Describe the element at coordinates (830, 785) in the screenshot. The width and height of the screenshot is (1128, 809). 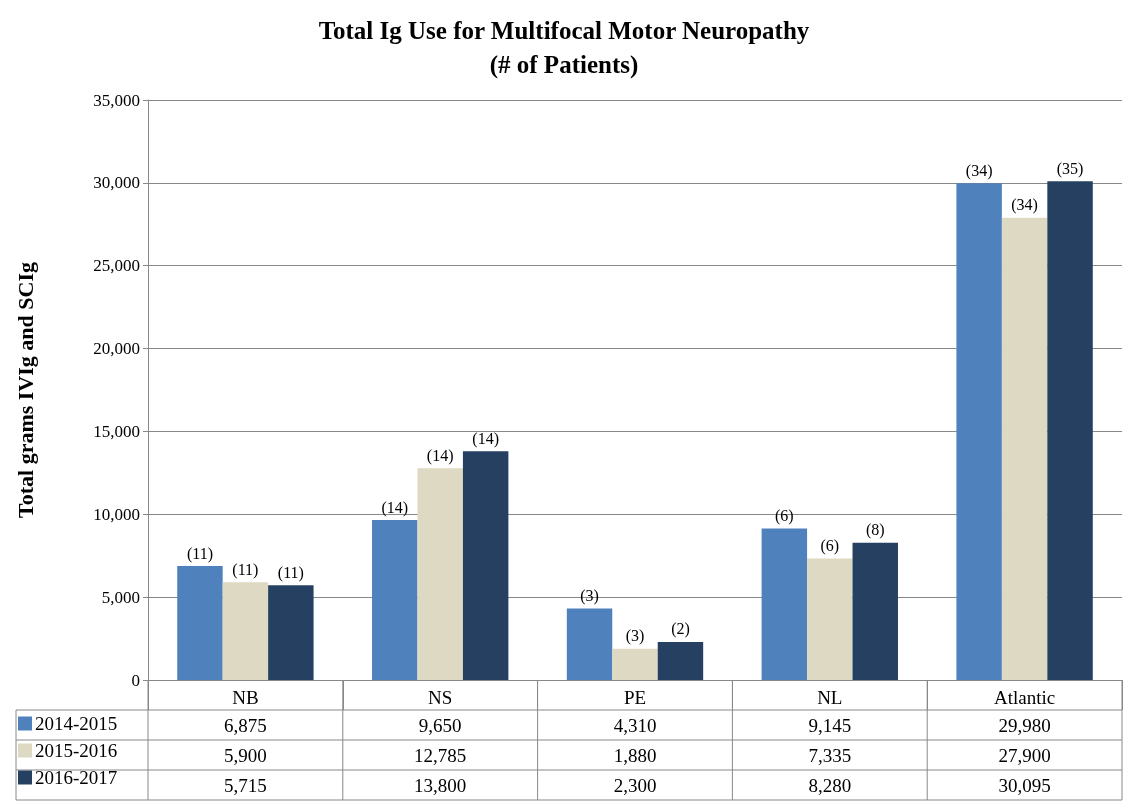
I see `data-label: 8,280` at that location.